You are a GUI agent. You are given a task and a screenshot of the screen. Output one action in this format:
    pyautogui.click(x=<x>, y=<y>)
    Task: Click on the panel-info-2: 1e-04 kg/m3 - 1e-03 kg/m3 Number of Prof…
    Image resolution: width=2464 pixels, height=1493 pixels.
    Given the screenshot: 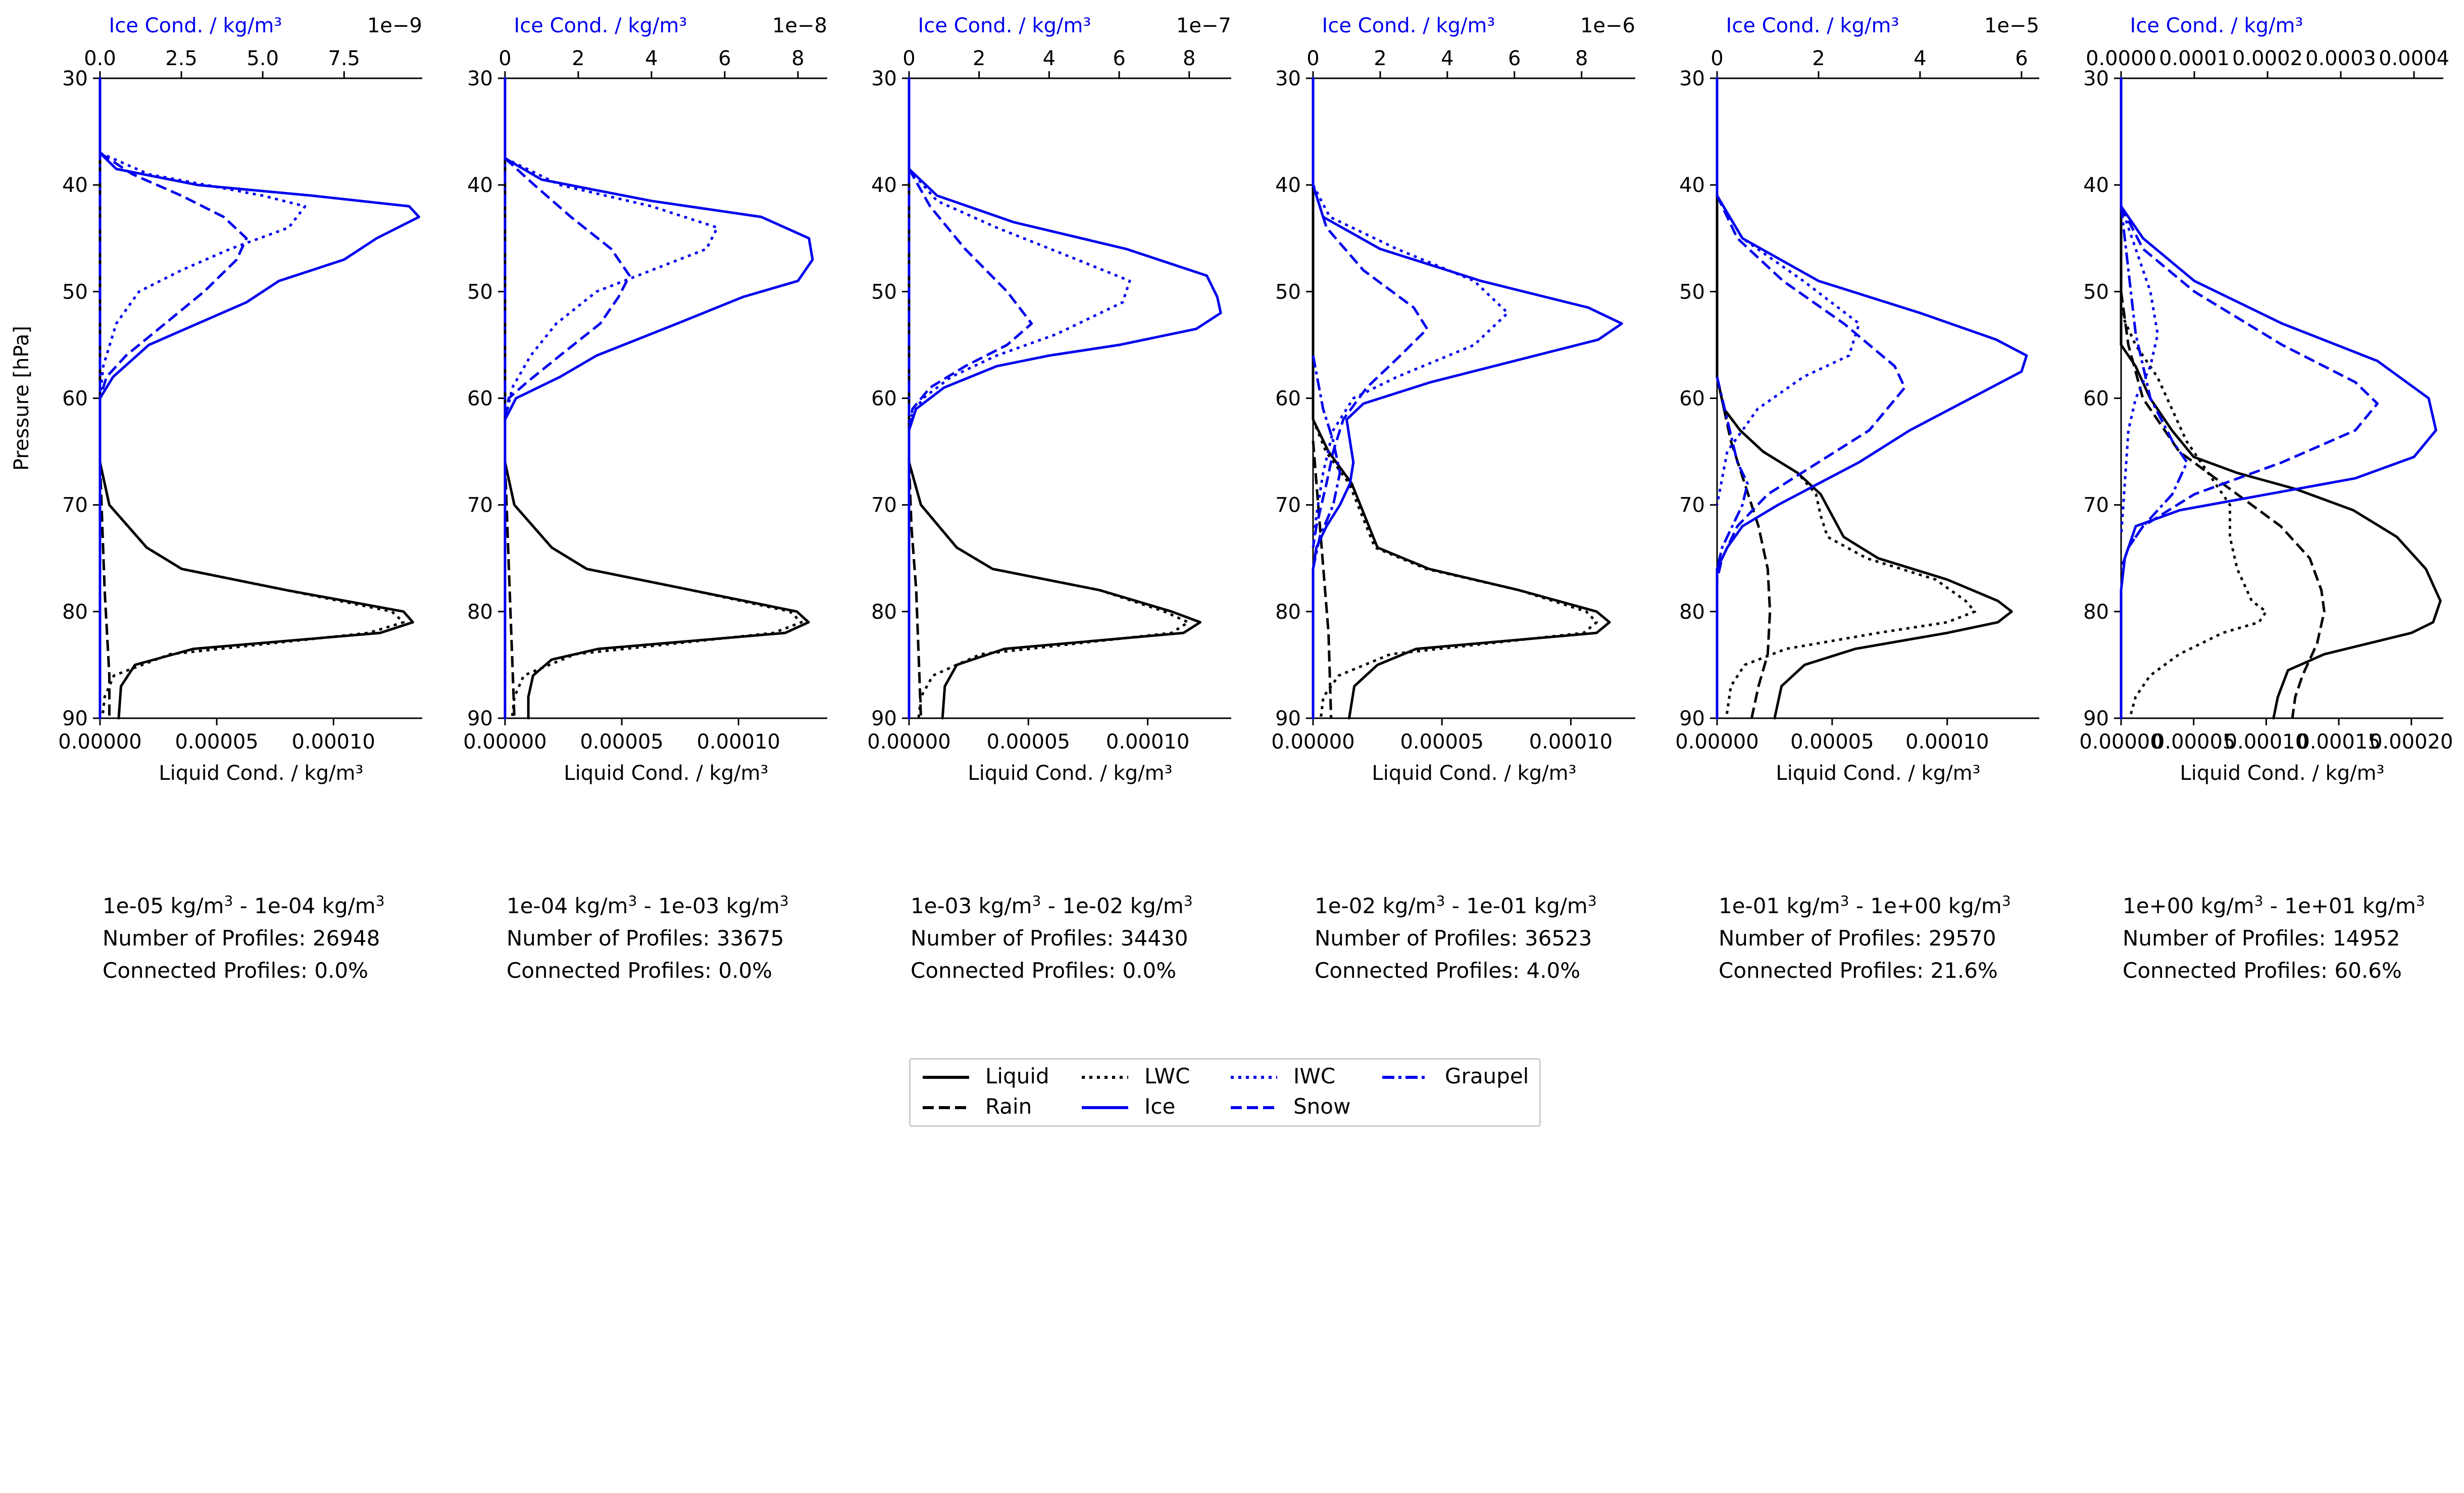 What is the action you would take?
    pyautogui.click(x=648, y=936)
    